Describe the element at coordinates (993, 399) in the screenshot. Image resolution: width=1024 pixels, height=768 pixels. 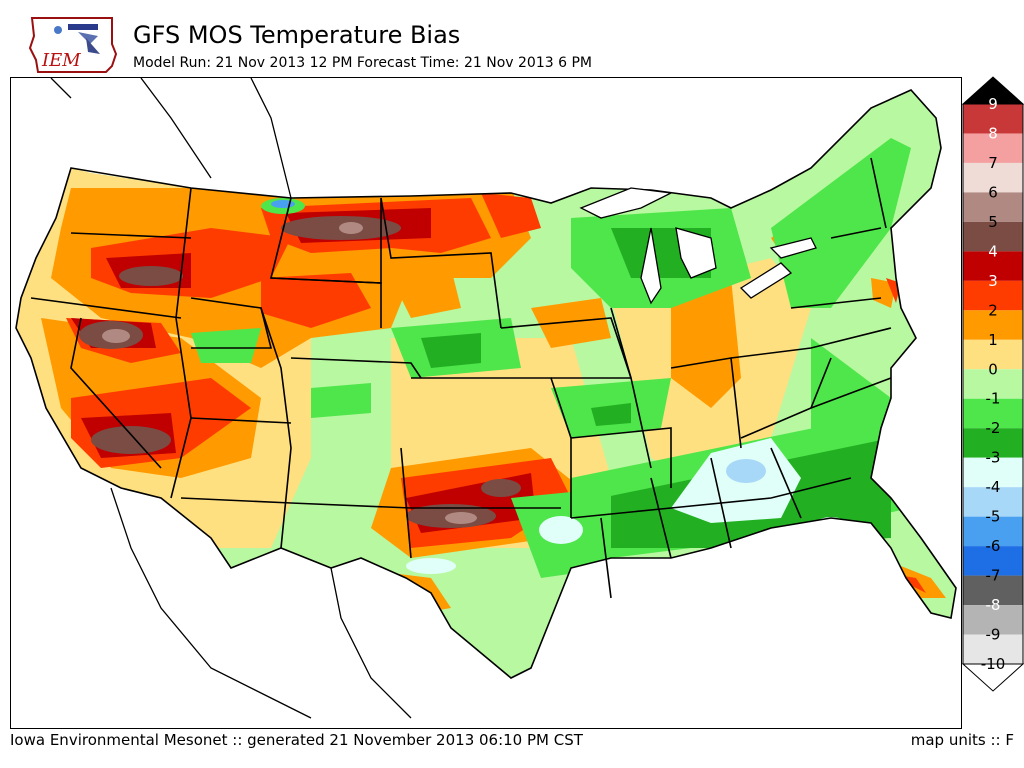
I see `legend-label: -1` at that location.